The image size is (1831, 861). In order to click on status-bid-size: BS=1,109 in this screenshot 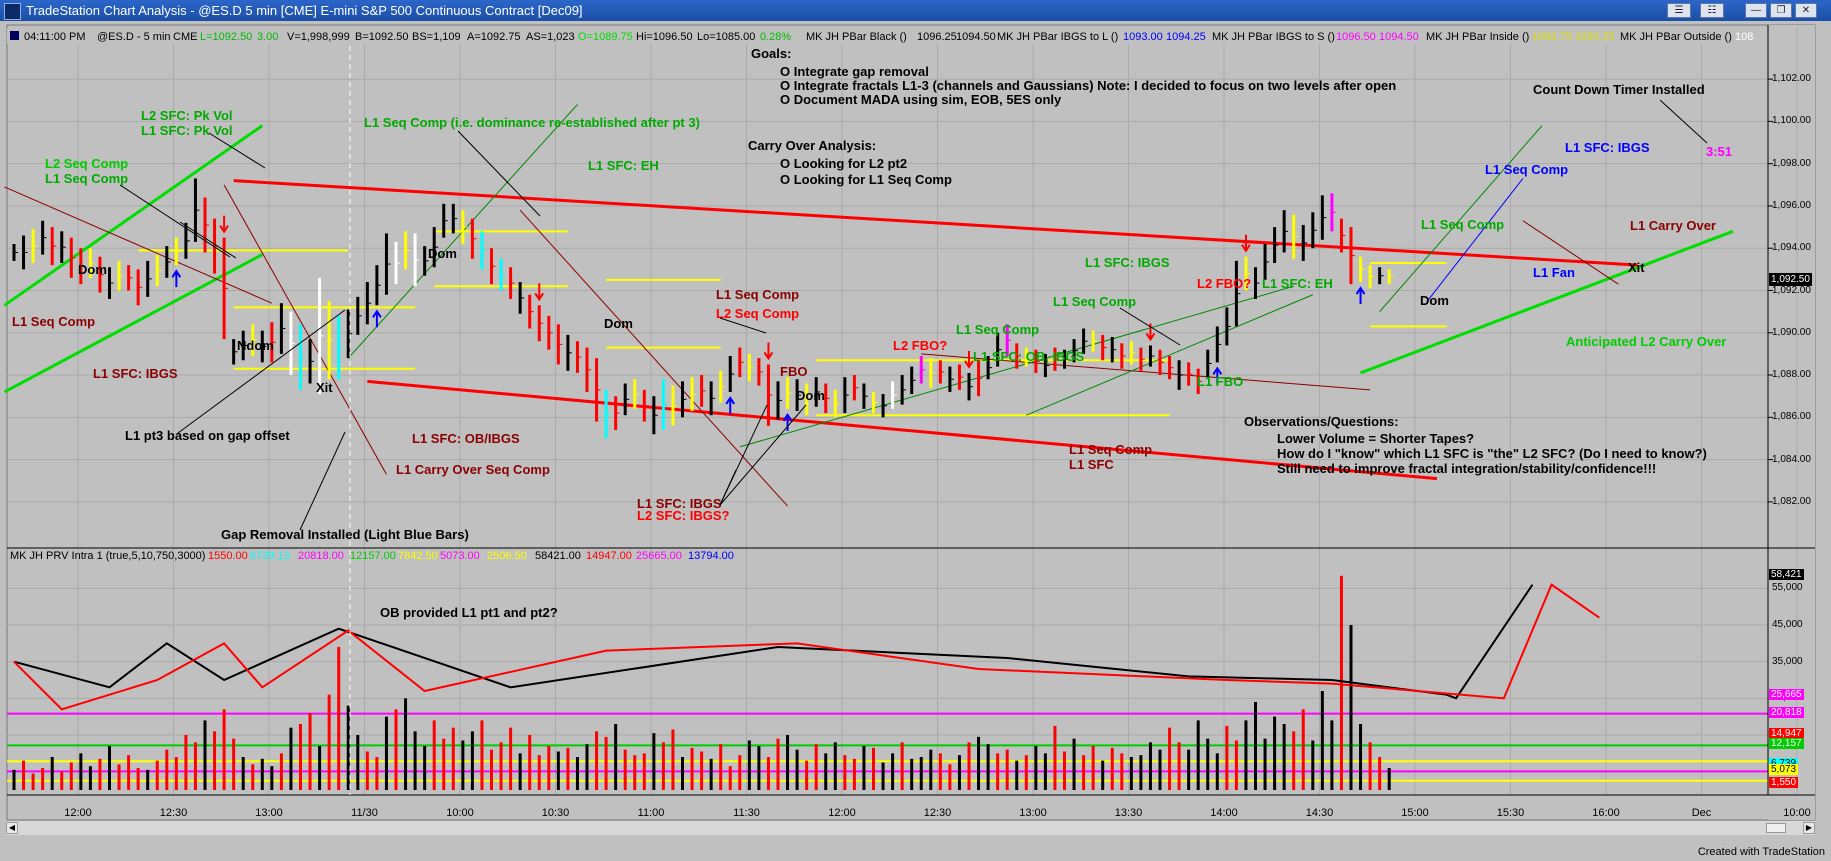, I will do `click(436, 37)`.